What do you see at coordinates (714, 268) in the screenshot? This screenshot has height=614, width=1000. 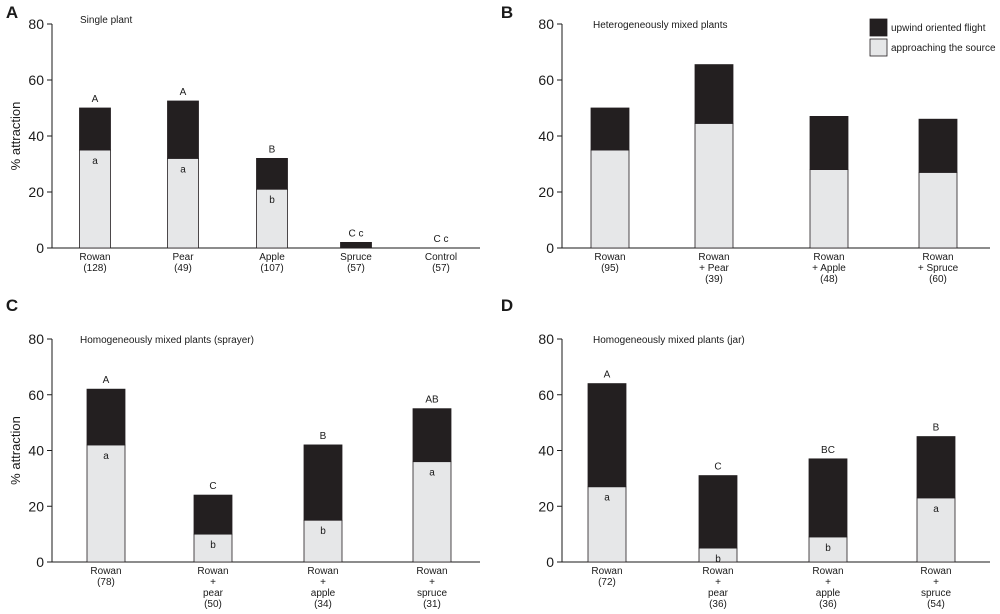 I see `category-label: + Pear` at bounding box center [714, 268].